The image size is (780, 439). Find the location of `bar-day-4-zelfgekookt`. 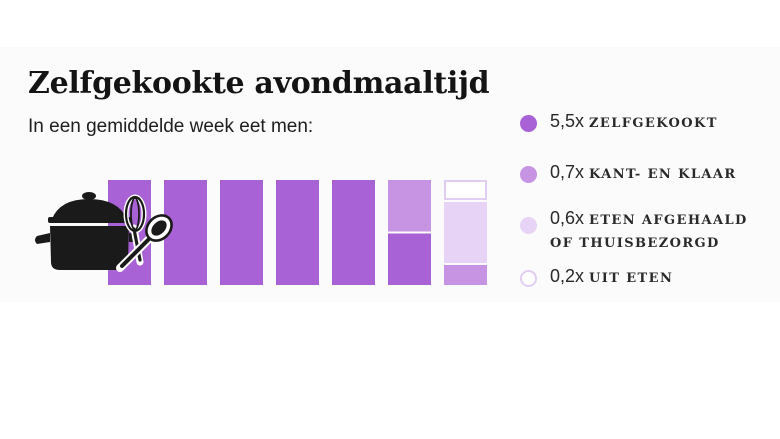

bar-day-4-zelfgekookt is located at coordinates (297, 232).